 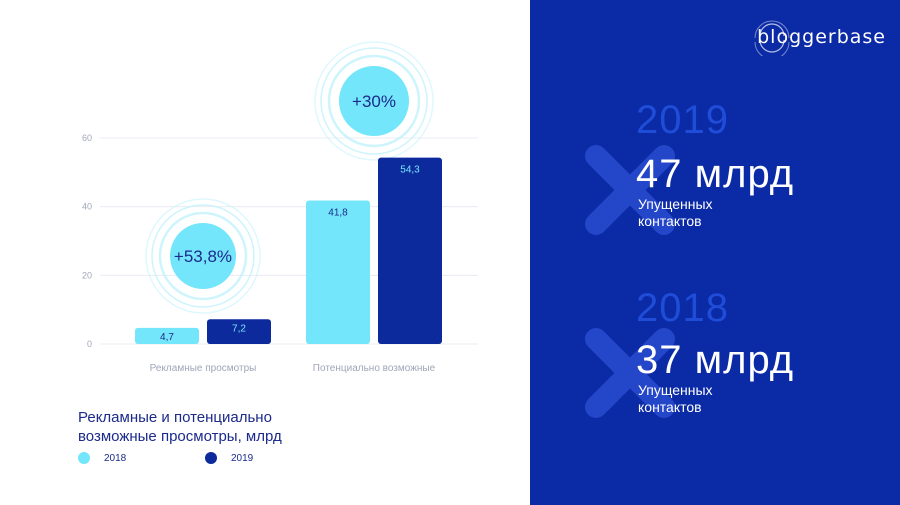 I want to click on annotation-label: +30%, so click(x=374, y=101).